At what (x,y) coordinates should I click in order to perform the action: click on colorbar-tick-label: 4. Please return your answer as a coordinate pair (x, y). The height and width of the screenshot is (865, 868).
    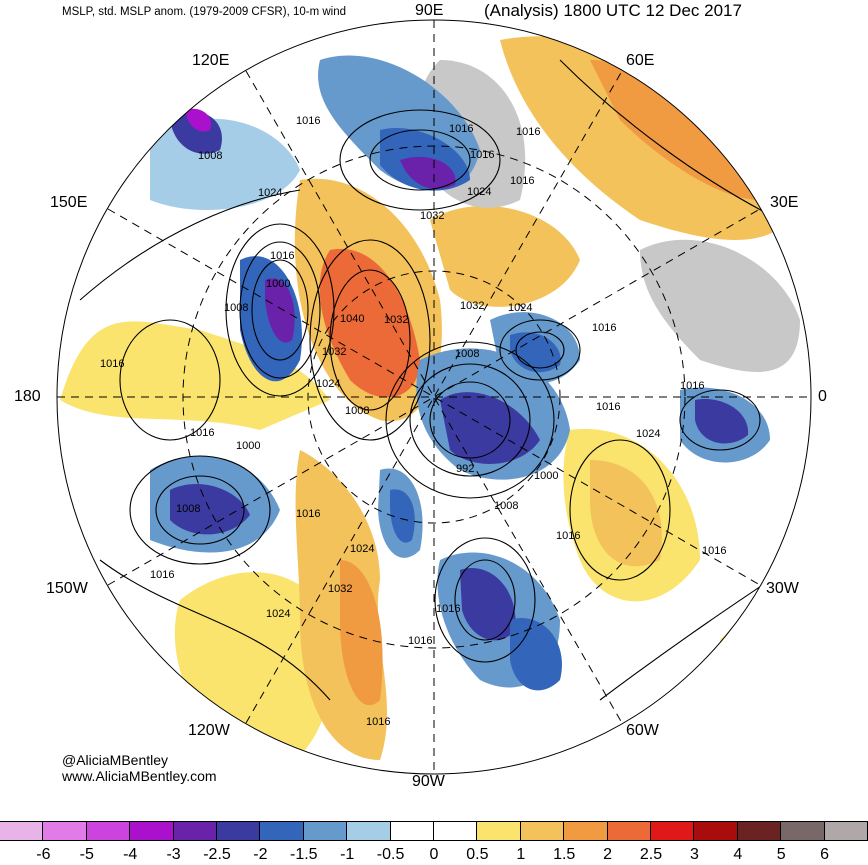
    Looking at the image, I should click on (738, 854).